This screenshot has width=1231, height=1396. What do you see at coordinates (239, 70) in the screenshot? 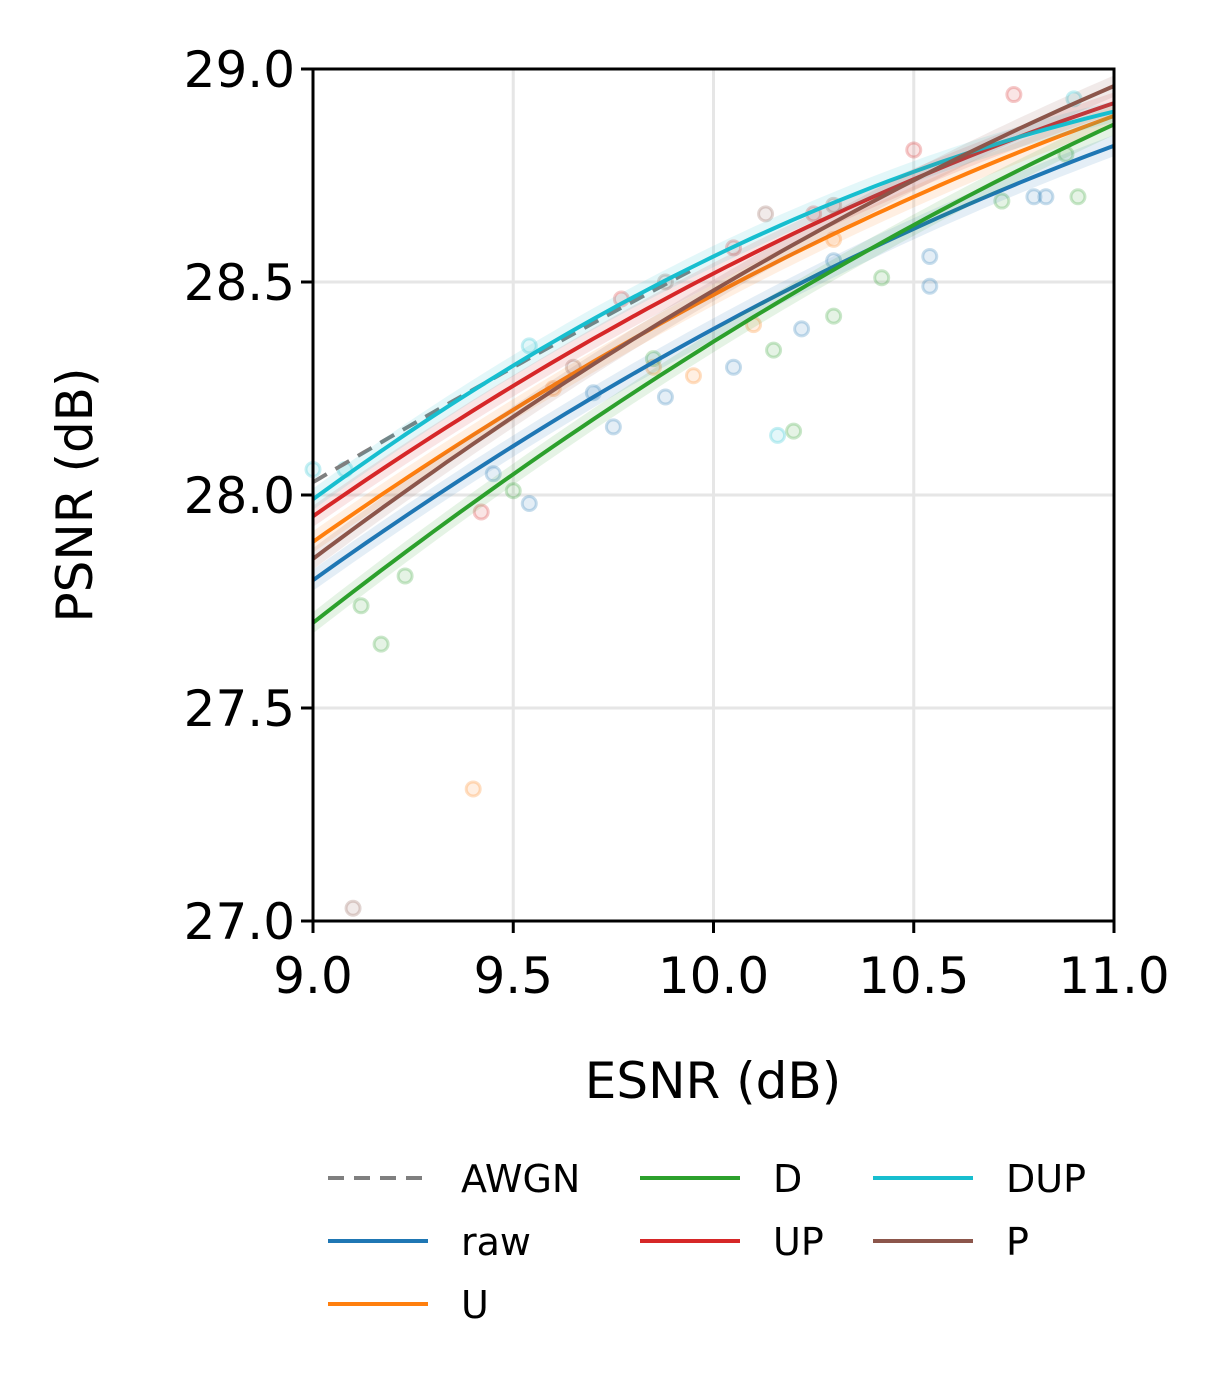
I see `y-tick-label: 29.0` at bounding box center [239, 70].